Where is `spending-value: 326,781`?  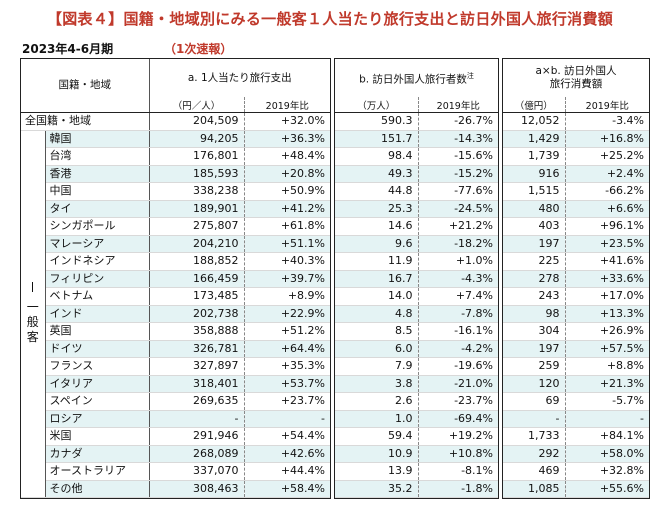
spending-value: 326,781 is located at coordinates (196, 349).